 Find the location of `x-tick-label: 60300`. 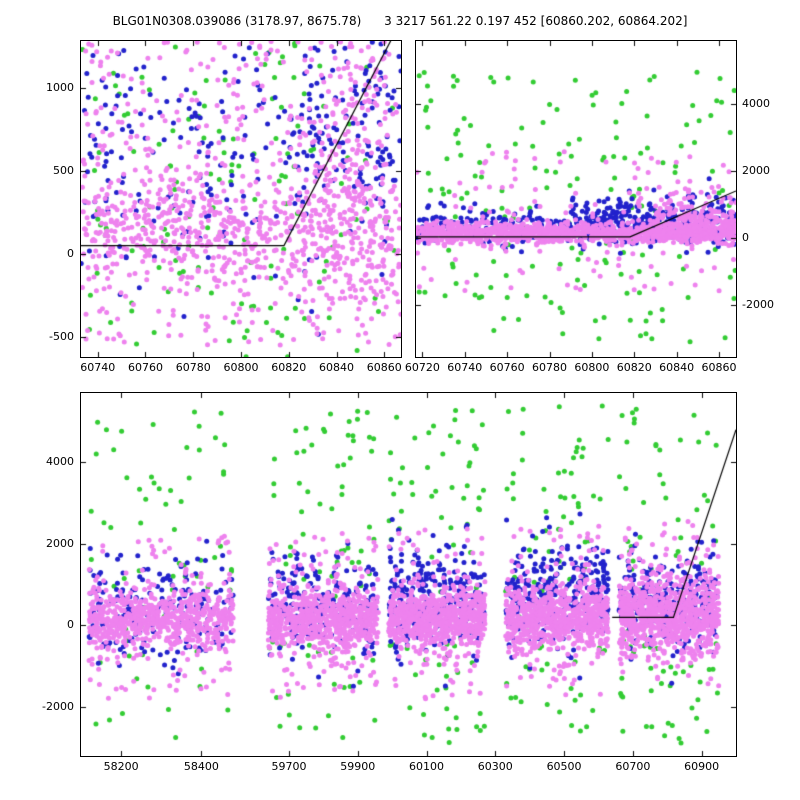

x-tick-label: 60300 is located at coordinates (495, 766).